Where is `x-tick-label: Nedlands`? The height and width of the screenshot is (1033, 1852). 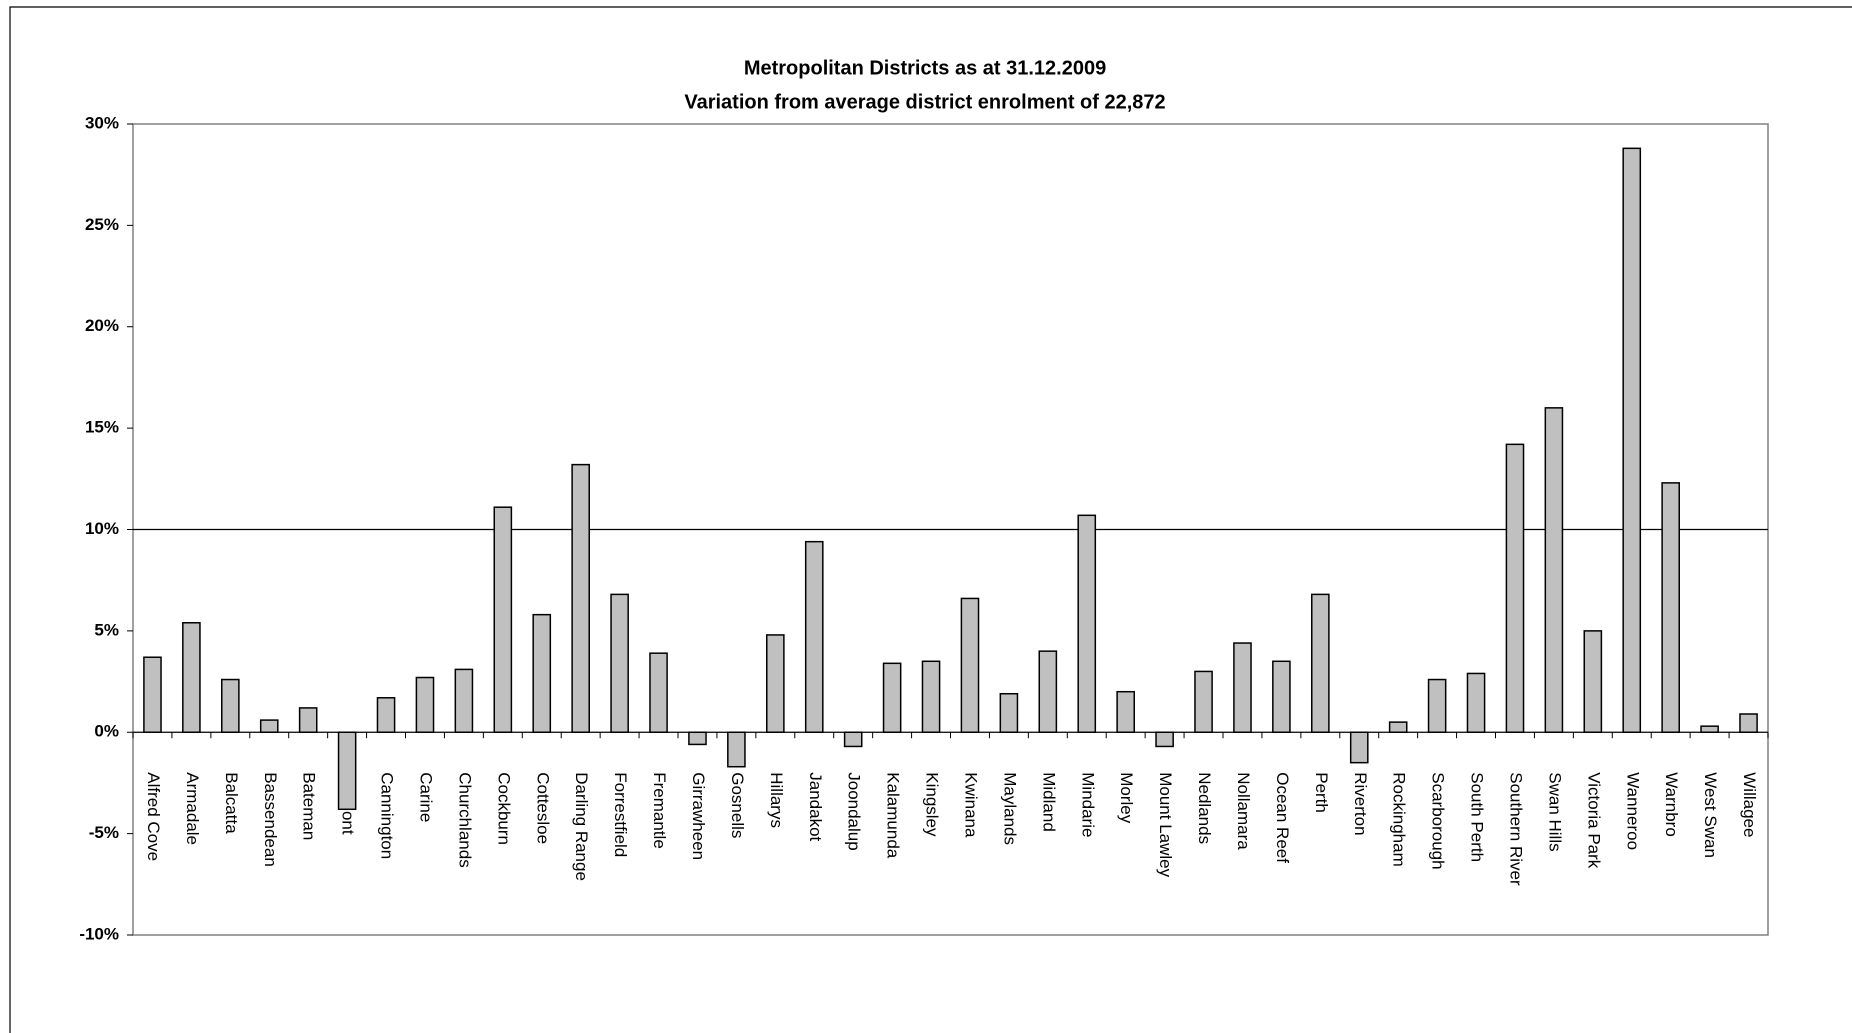
x-tick-label: Nedlands is located at coordinates (1204, 808).